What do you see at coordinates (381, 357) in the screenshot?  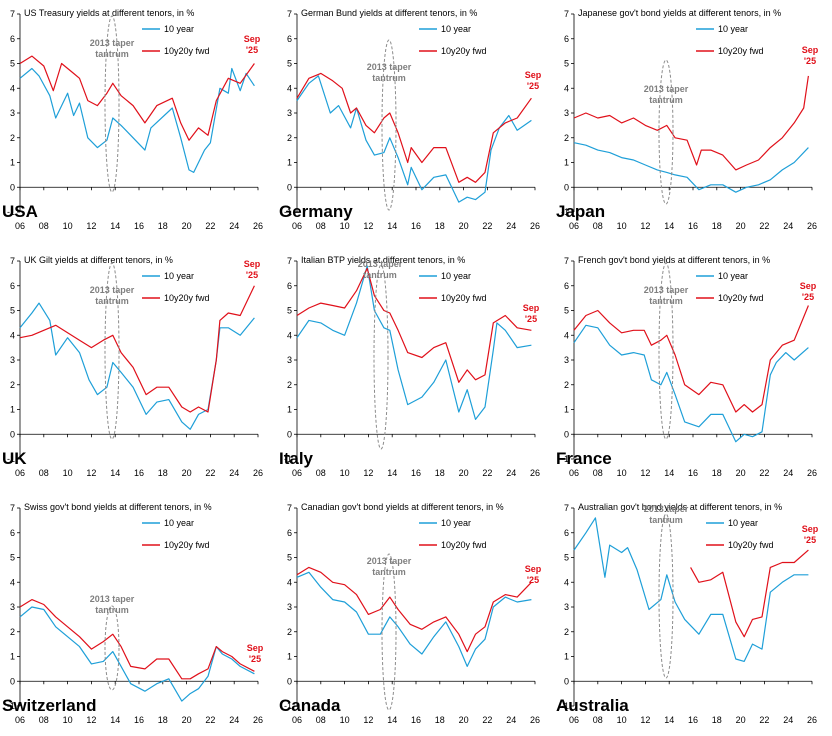 I see `taper-tantrum-ellipse` at bounding box center [381, 357].